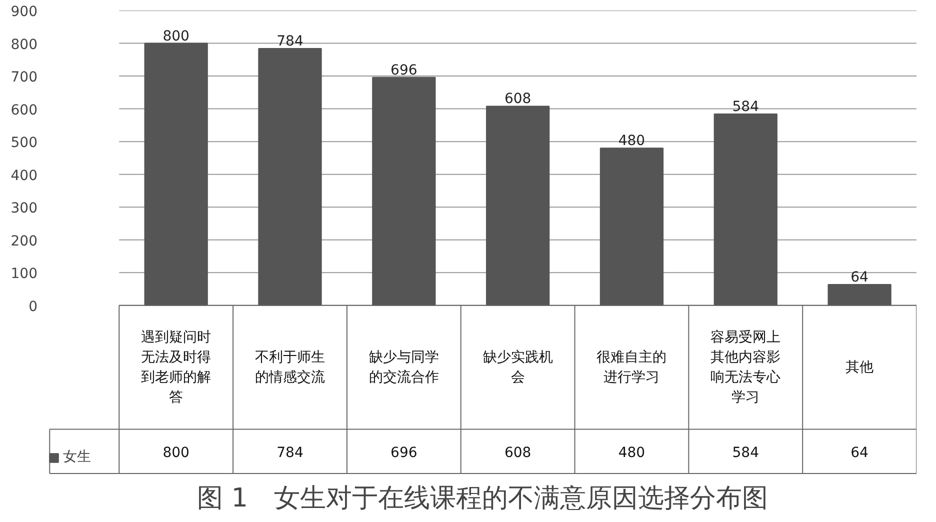 The width and height of the screenshot is (936, 522). What do you see at coordinates (631, 367) in the screenshot?
I see `x-tick-label: 很难自主的进行学习` at bounding box center [631, 367].